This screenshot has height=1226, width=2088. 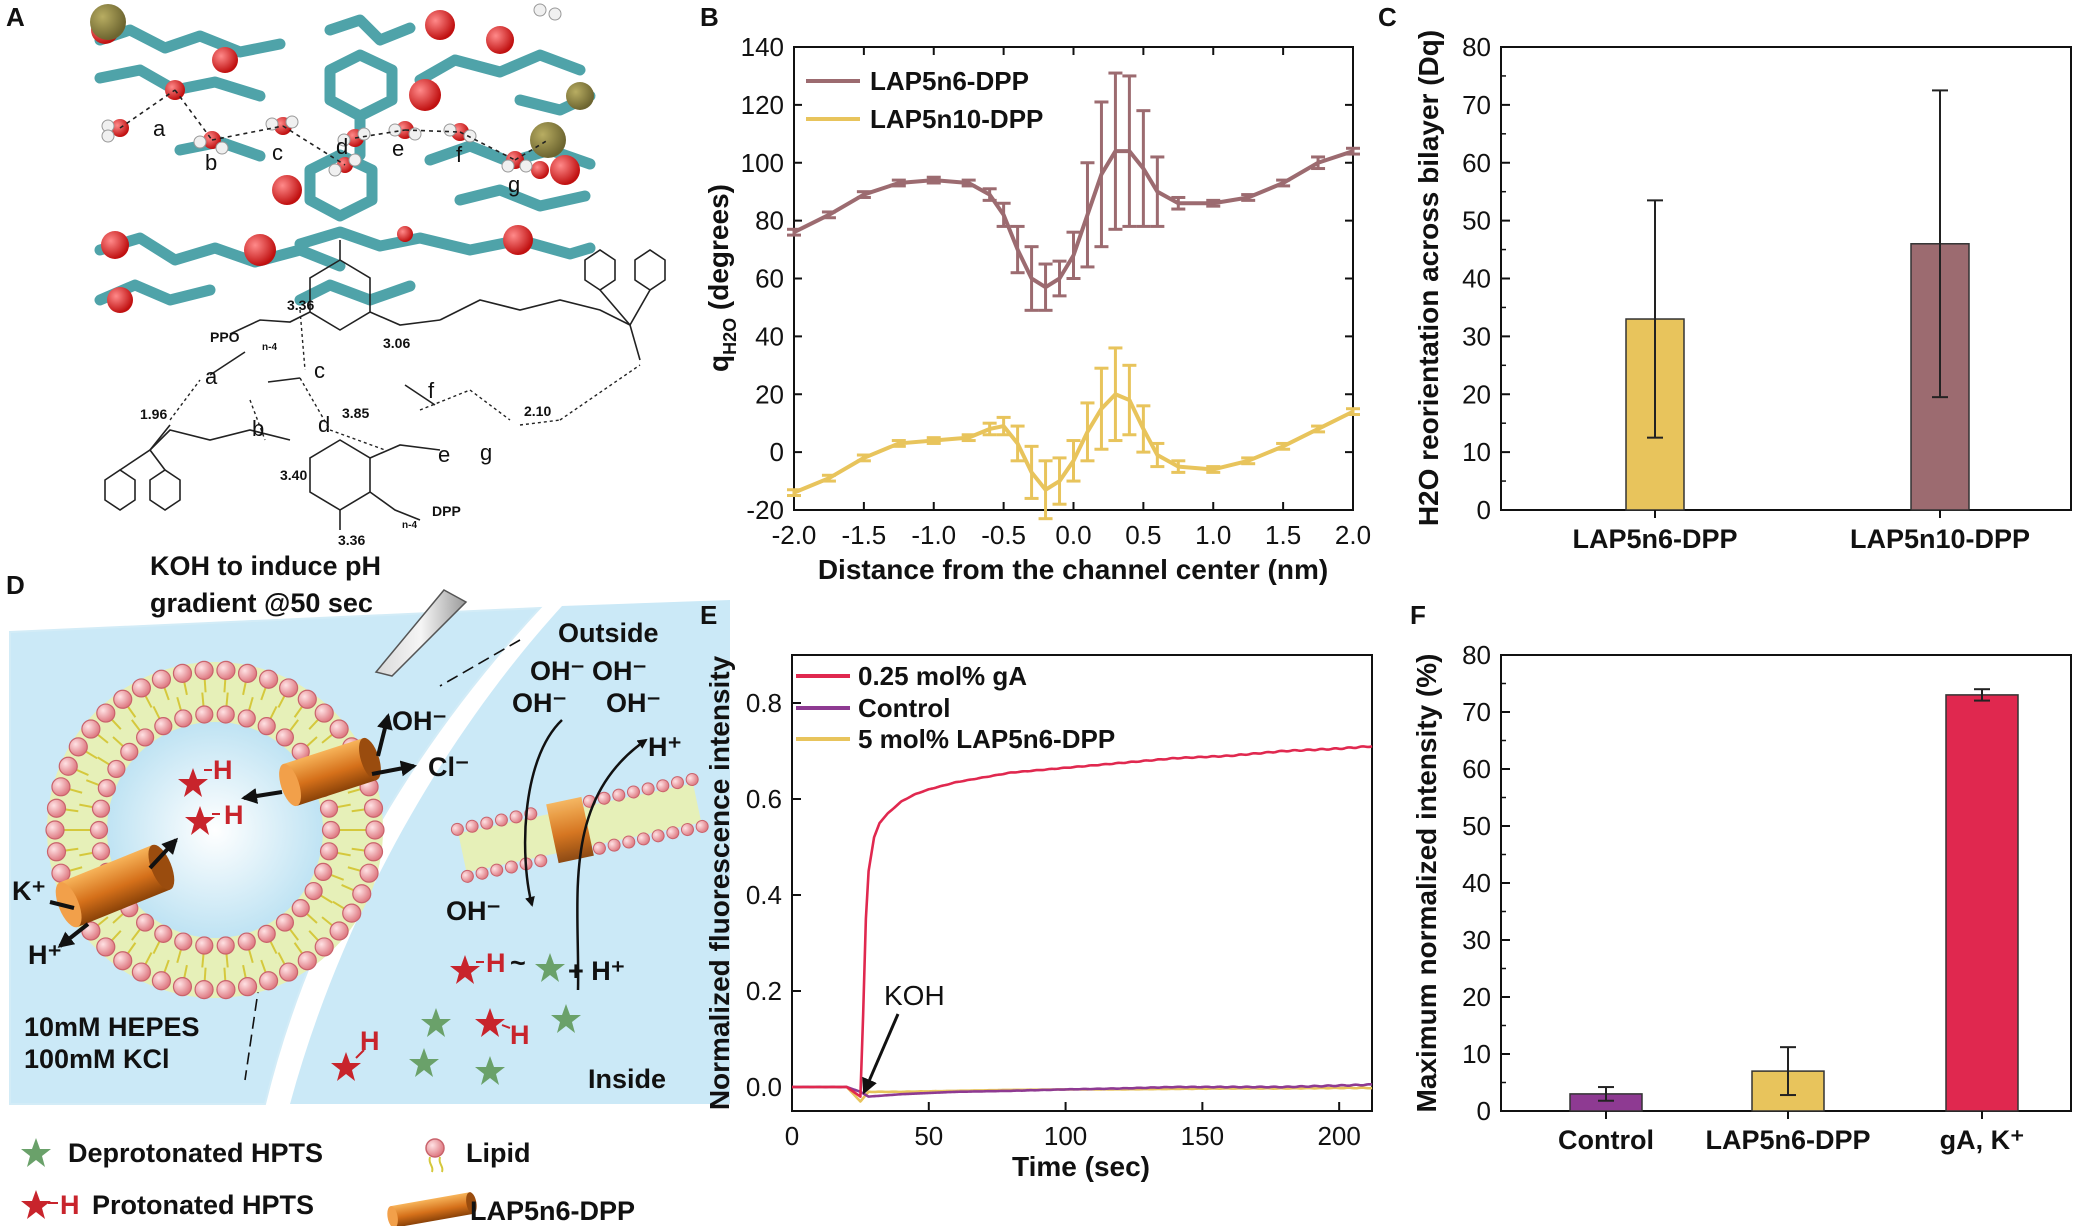 I want to click on x-tick-label: Control, so click(x=1606, y=1140).